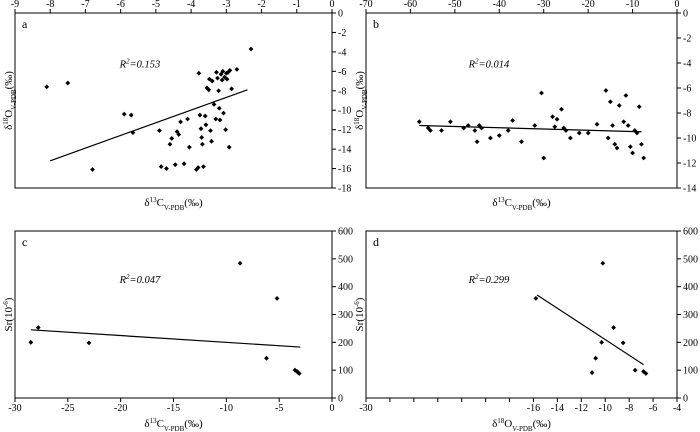 The height and width of the screenshot is (432, 700). What do you see at coordinates (226, 5) in the screenshot?
I see `x-tick-label: -3` at bounding box center [226, 5].